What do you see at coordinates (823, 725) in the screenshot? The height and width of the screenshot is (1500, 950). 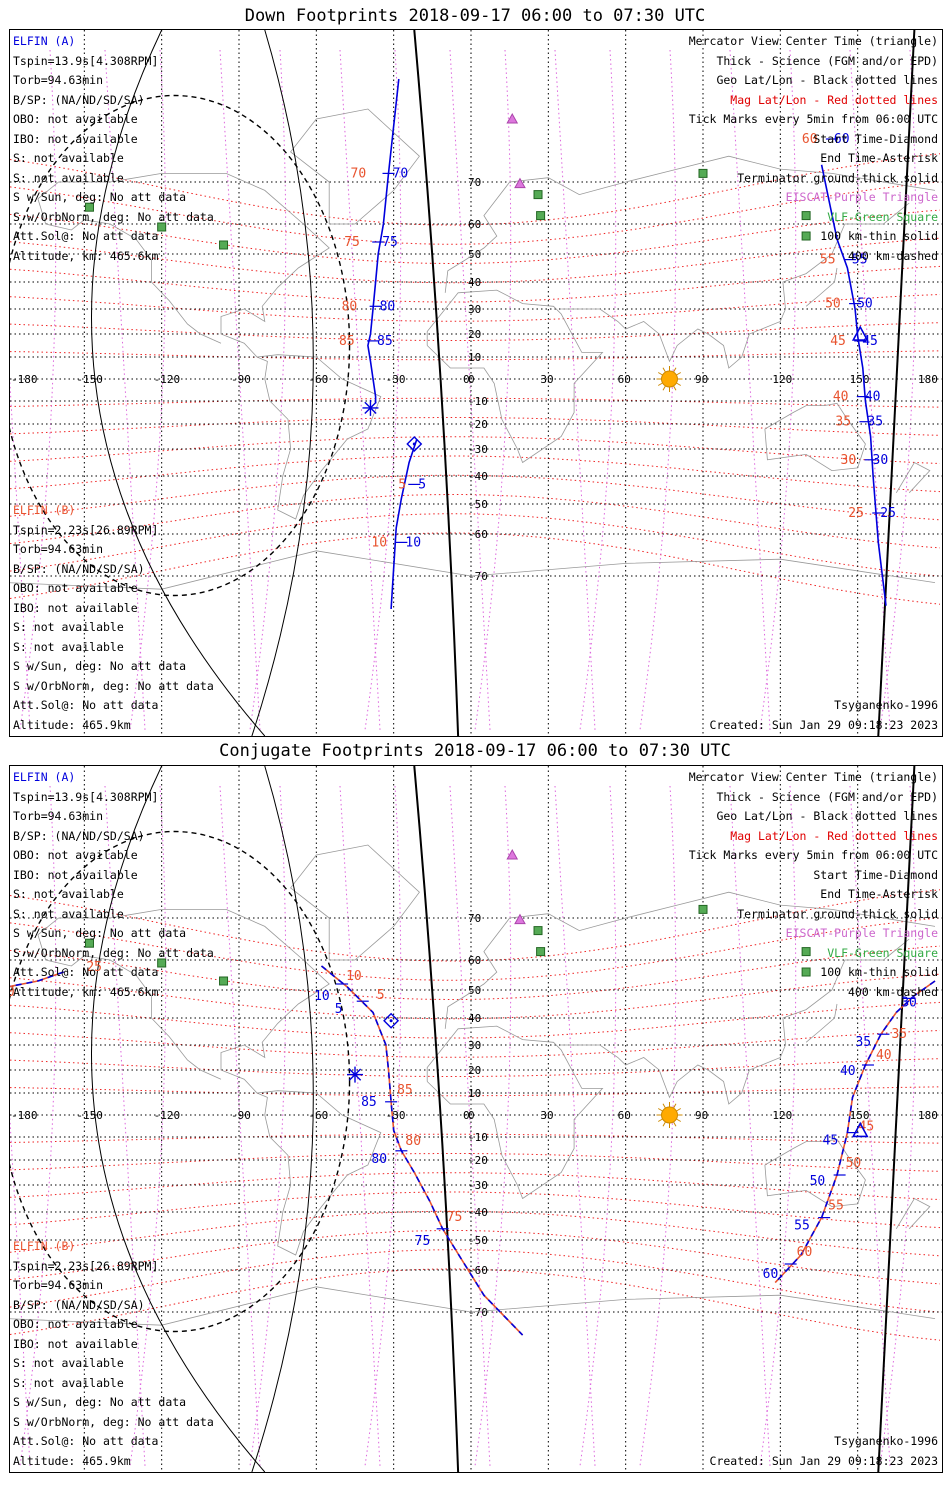 I see `created-label: Created: Sun Jan 29 09:18:23 2023` at bounding box center [823, 725].